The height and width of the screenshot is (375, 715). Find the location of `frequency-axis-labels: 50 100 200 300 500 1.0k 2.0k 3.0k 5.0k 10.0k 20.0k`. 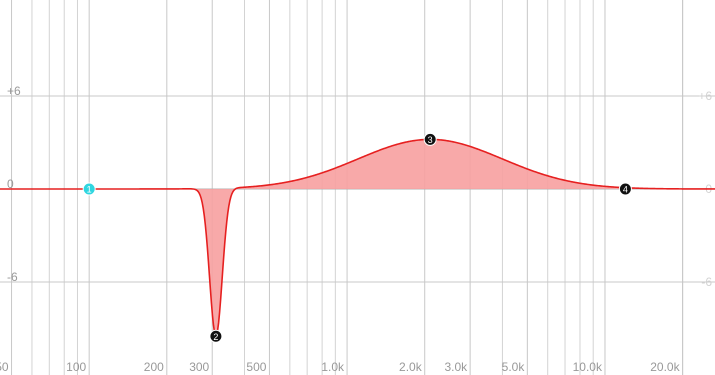

frequency-axis-labels: 50 100 200 300 500 1.0k 2.0k 3.0k 5.0k 10.0k 20.0k is located at coordinates (340, 367).